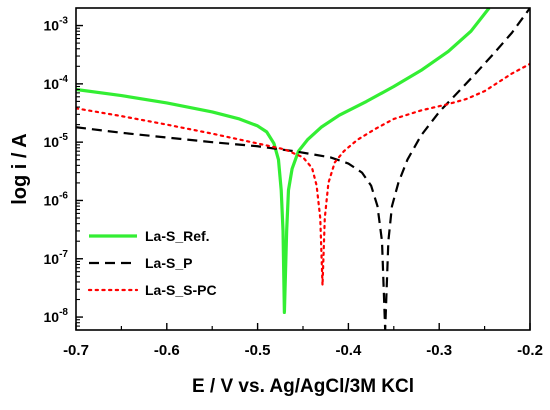 The height and width of the screenshot is (410, 550). I want to click on legend-label: La-S_Ref., so click(177, 236).